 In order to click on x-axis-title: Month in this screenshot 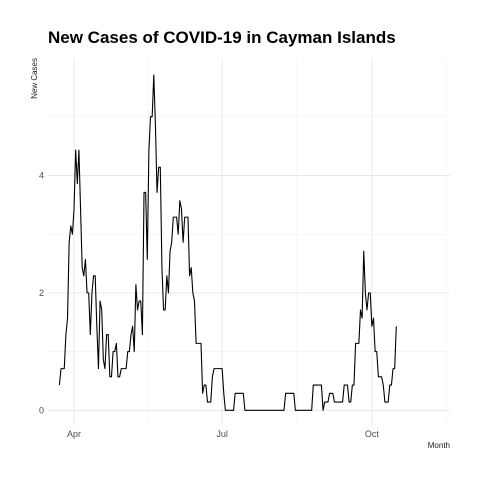, I will do `click(439, 445)`.